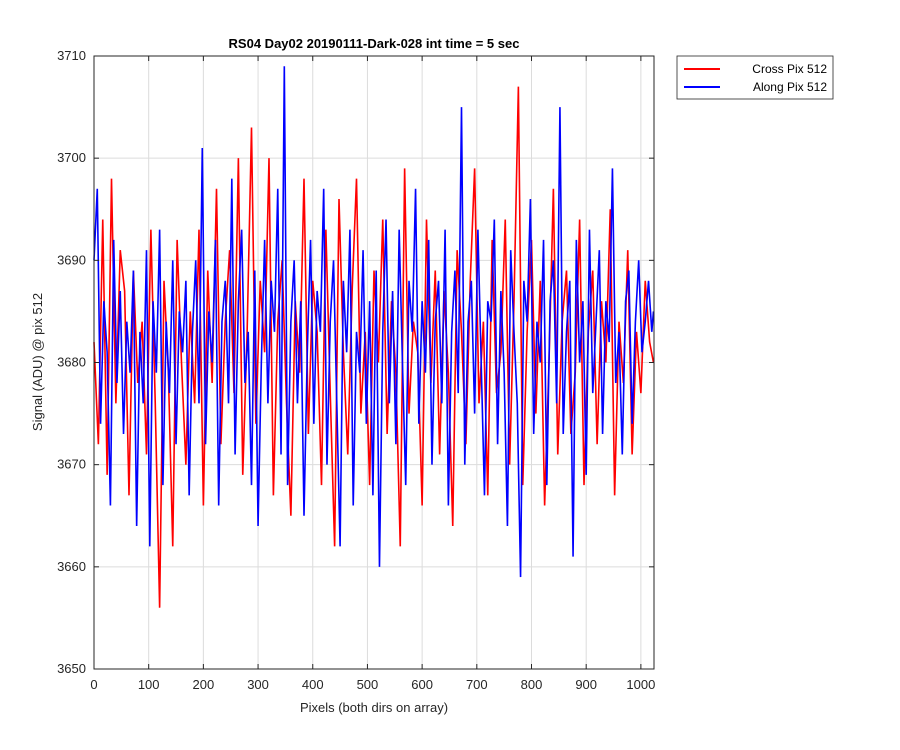 Image resolution: width=900 pixels, height=750 pixels. Describe the element at coordinates (477, 684) in the screenshot. I see `x-tick-label: 700` at that location.